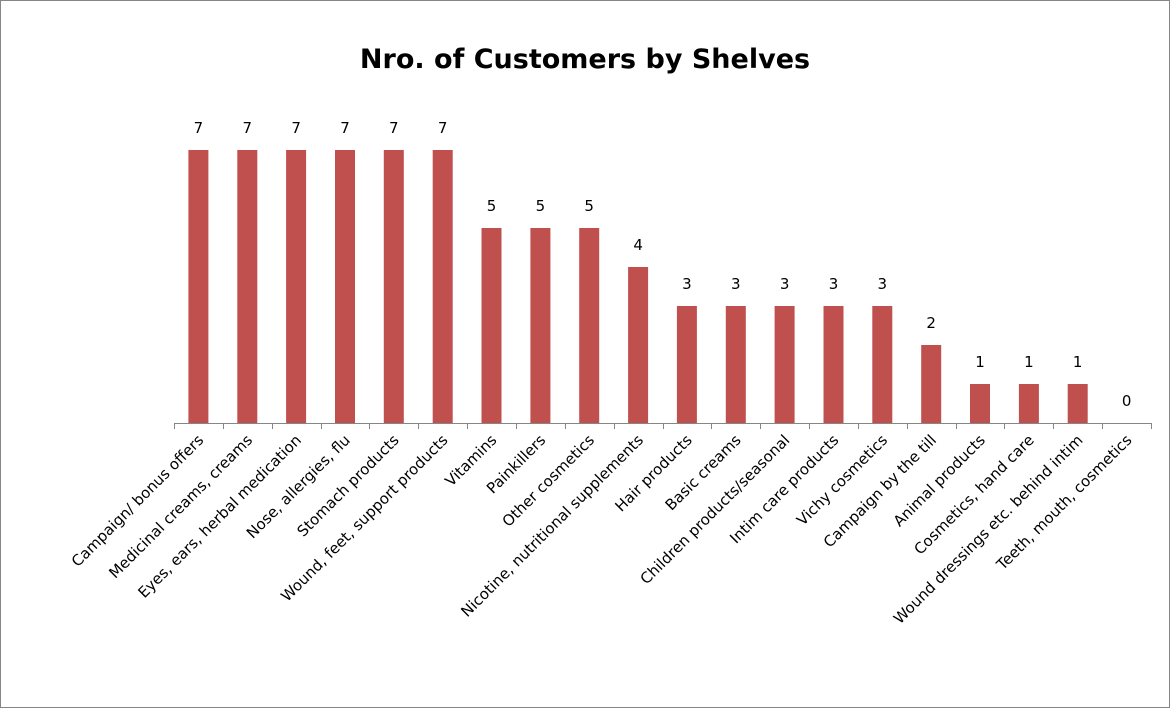 This screenshot has width=1170, height=708. What do you see at coordinates (638, 245) in the screenshot?
I see `data-label: 4` at bounding box center [638, 245].